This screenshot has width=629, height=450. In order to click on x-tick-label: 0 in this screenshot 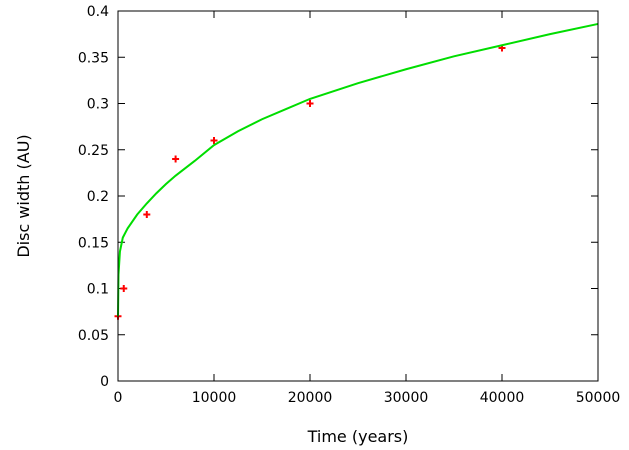, I will do `click(118, 398)`.